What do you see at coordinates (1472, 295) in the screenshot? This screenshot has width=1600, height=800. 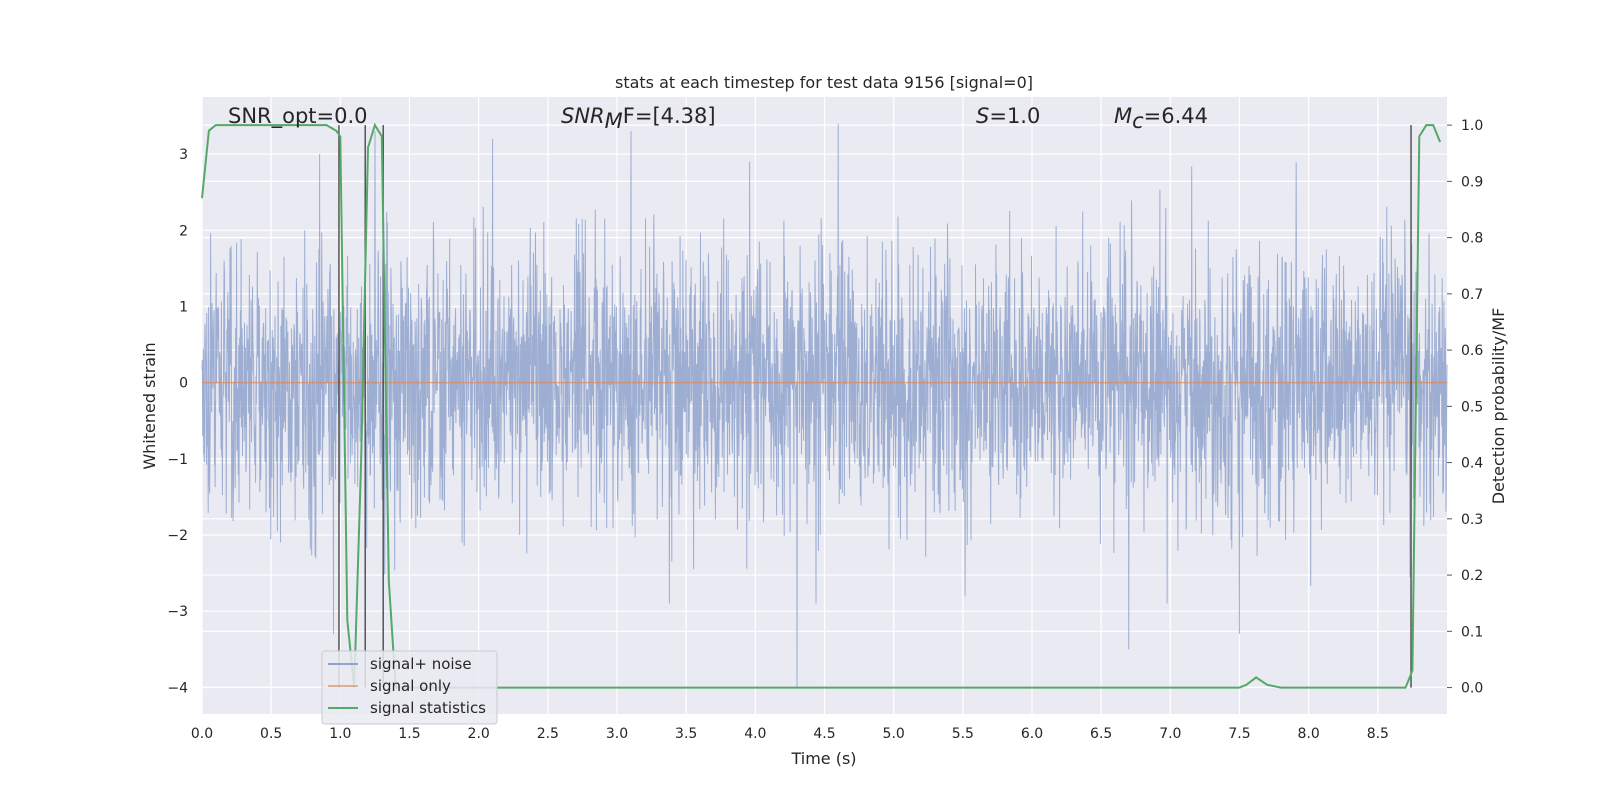 I see `y2-tick-label: 0.7` at bounding box center [1472, 295].